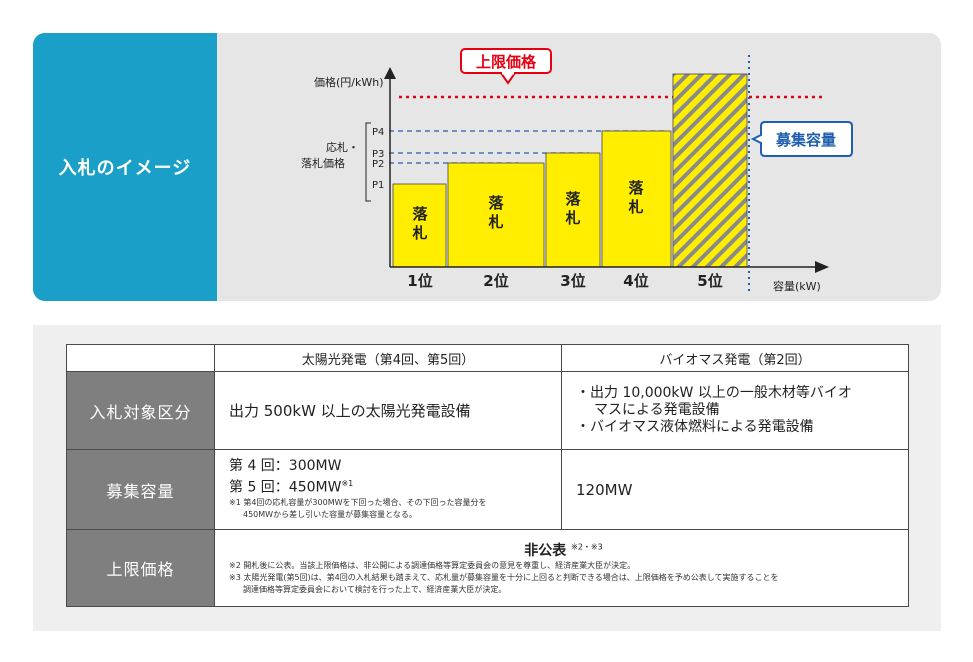 The height and width of the screenshot is (662, 973). I want to click on upper-limit-label: 上限価格, so click(506, 62).